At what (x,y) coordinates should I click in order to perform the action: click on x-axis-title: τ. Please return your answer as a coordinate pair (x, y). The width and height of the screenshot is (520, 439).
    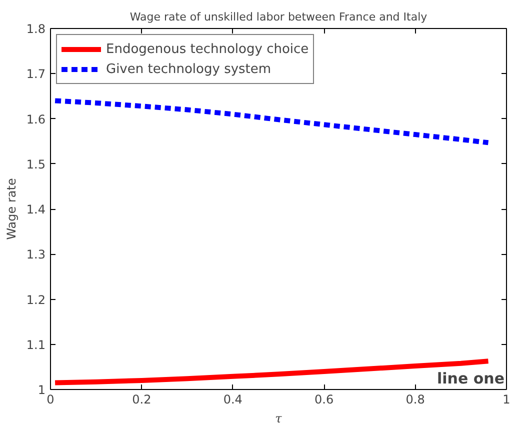
    Looking at the image, I should click on (278, 419).